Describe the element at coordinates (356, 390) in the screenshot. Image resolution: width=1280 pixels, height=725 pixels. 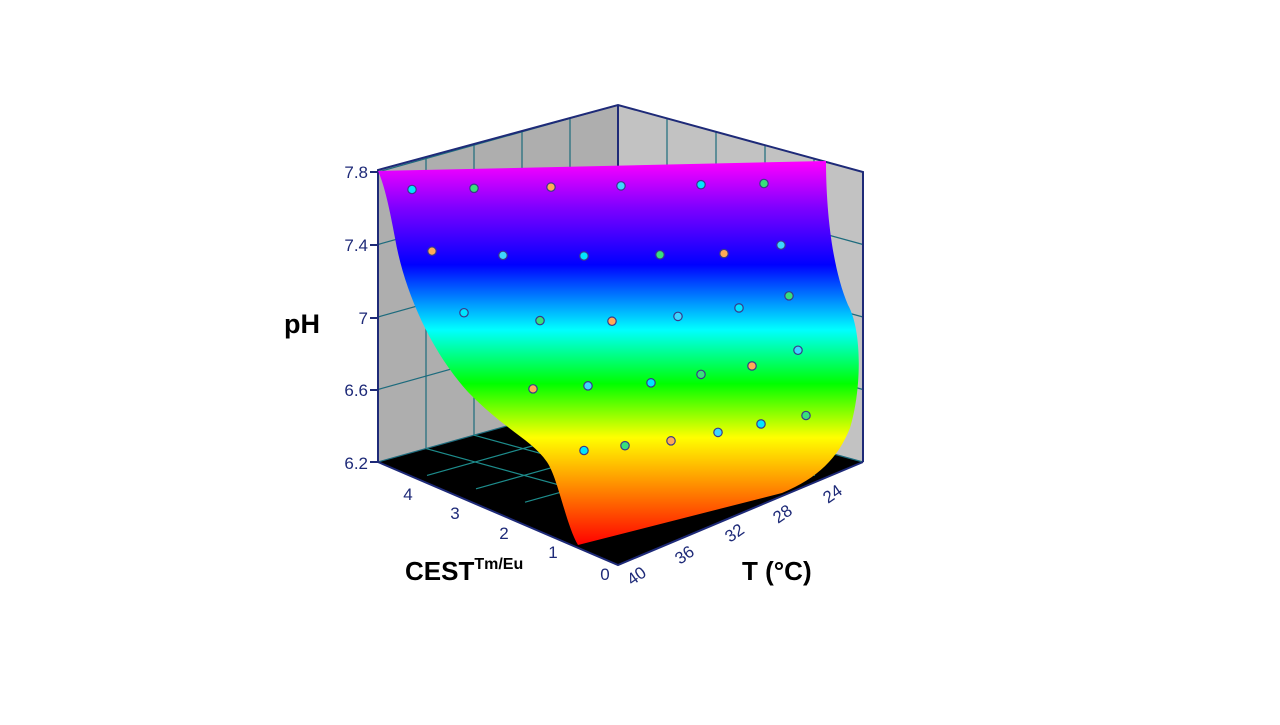
I see `ph-tick-label: 6.6` at that location.